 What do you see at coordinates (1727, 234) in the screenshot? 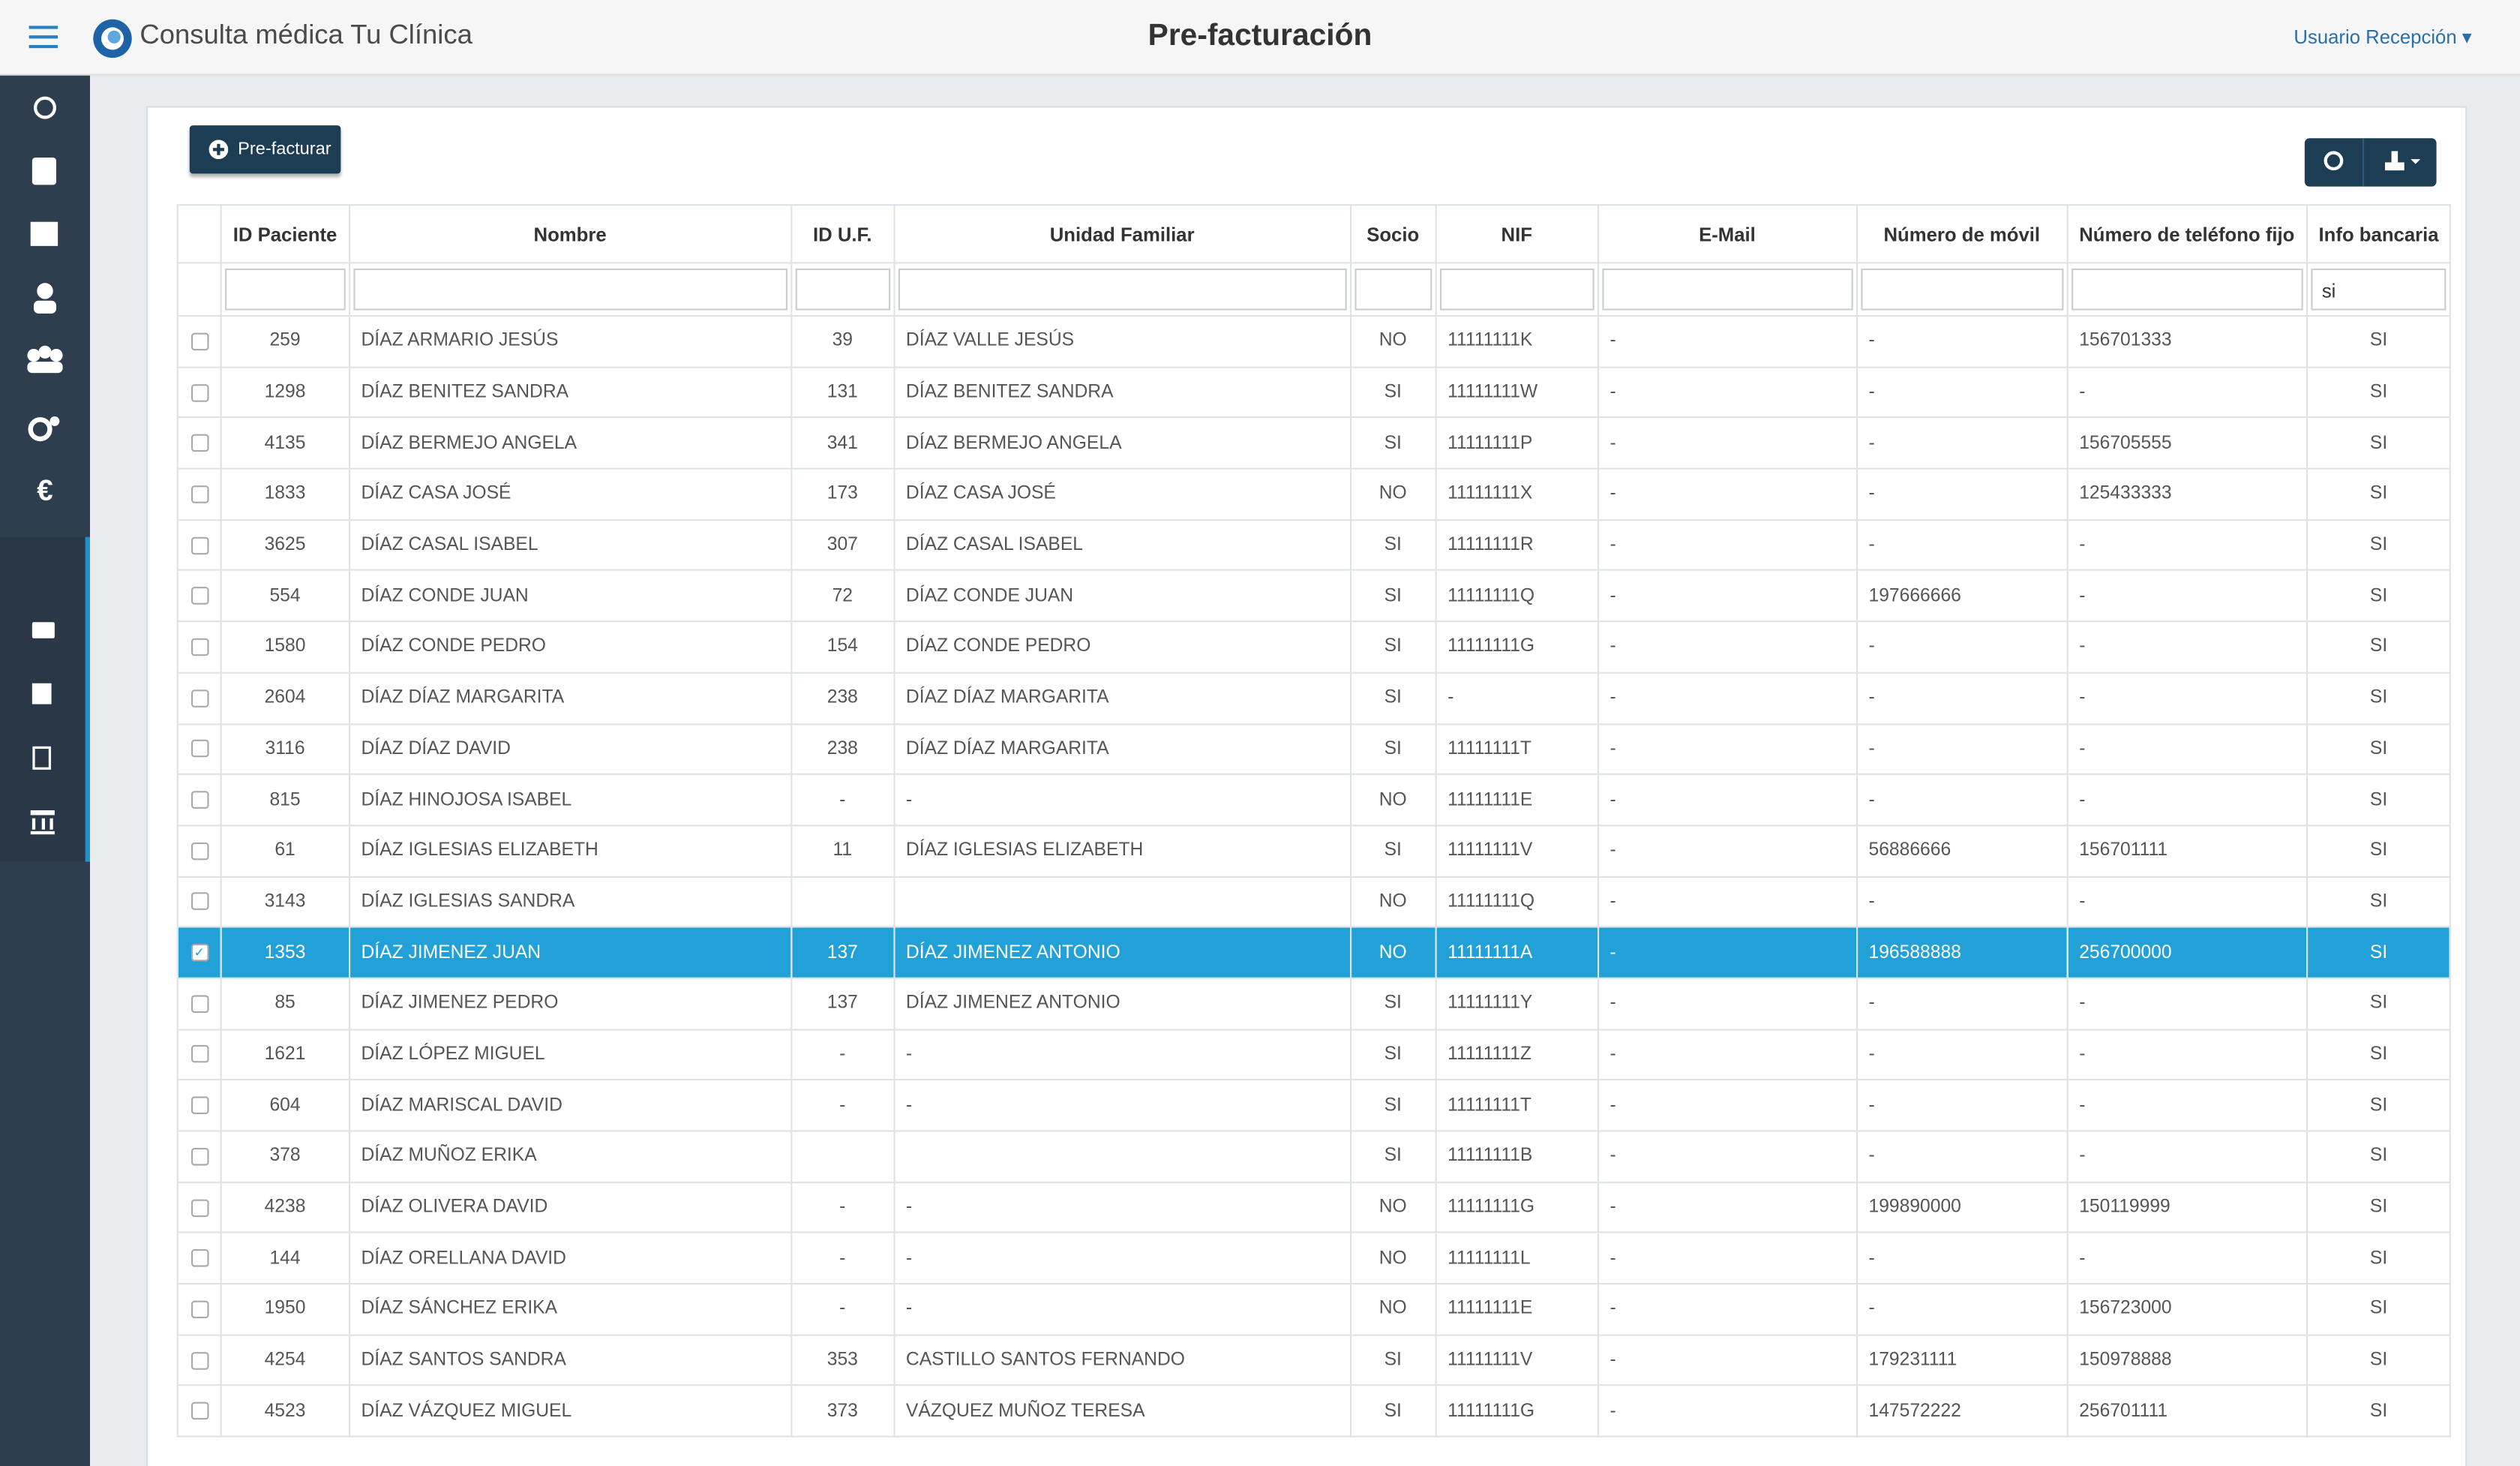
I see `column-header: E-Mail` at bounding box center [1727, 234].